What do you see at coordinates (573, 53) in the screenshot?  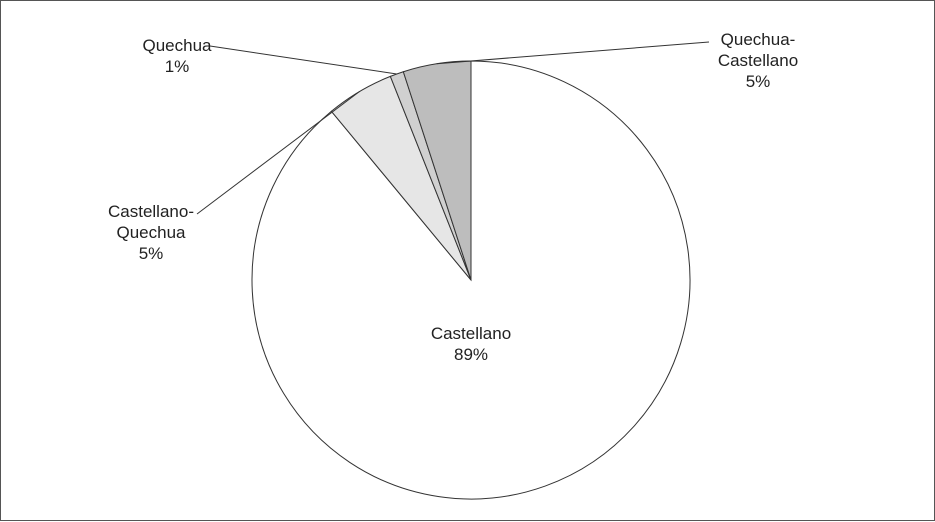 I see `leader-line-quechua-castellano` at bounding box center [573, 53].